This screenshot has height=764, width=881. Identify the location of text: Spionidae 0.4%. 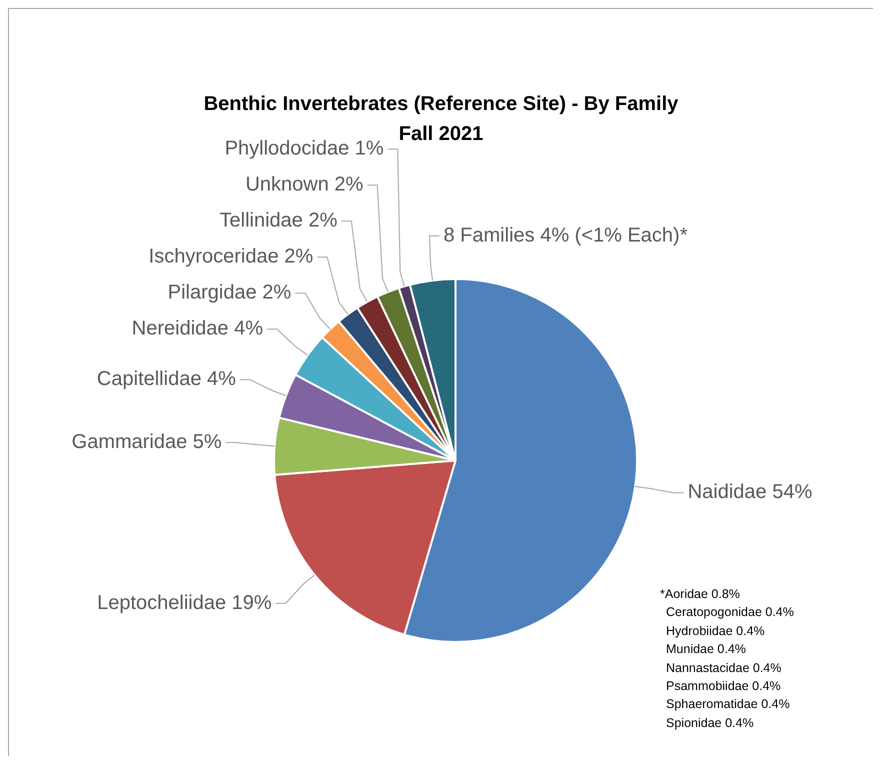
(710, 723).